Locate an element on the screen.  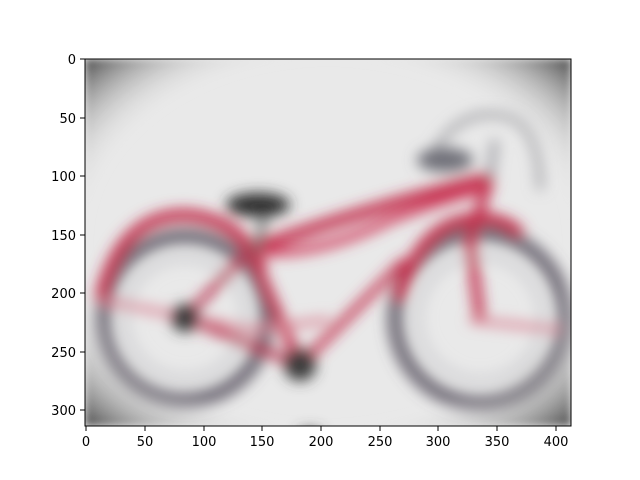
y-tick-label: 50 is located at coordinates (67, 119).